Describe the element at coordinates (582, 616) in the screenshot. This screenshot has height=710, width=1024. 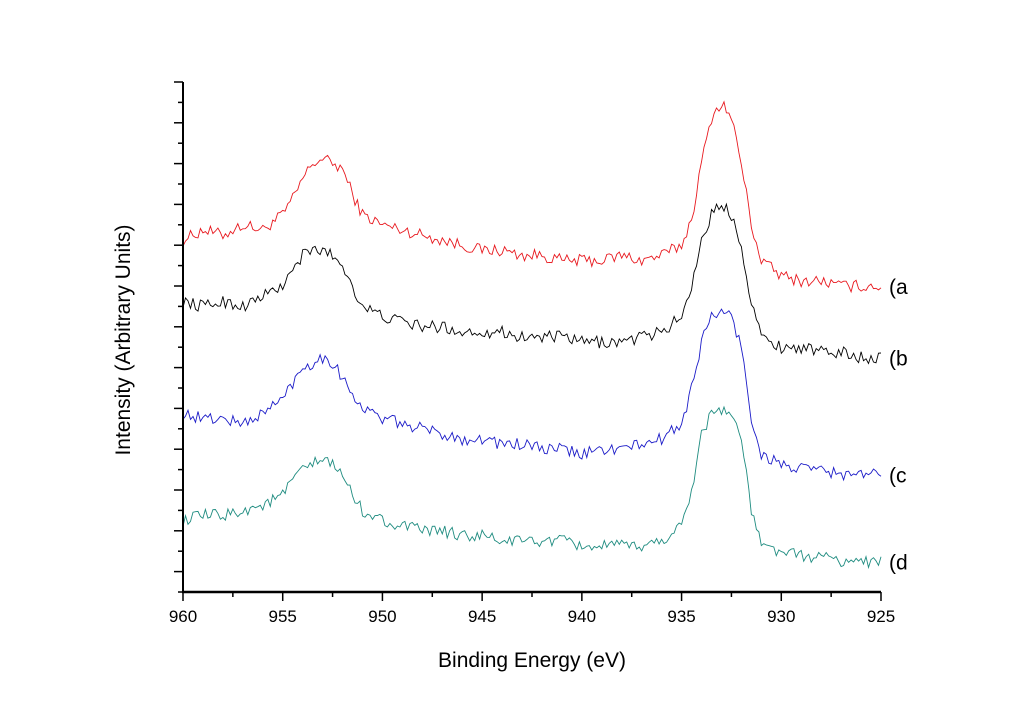
I see `x-tick-label: 940` at that location.